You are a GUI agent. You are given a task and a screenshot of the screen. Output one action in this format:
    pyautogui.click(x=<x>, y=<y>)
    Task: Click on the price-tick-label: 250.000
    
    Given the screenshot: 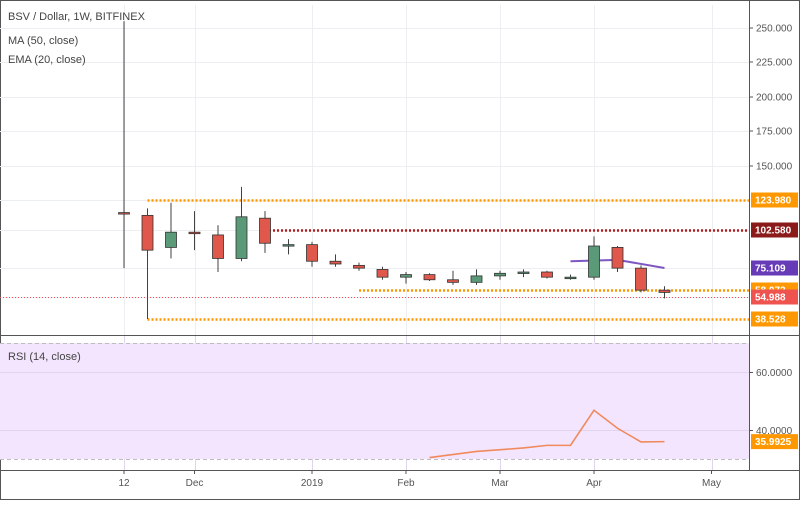 What is the action you would take?
    pyautogui.click(x=774, y=29)
    